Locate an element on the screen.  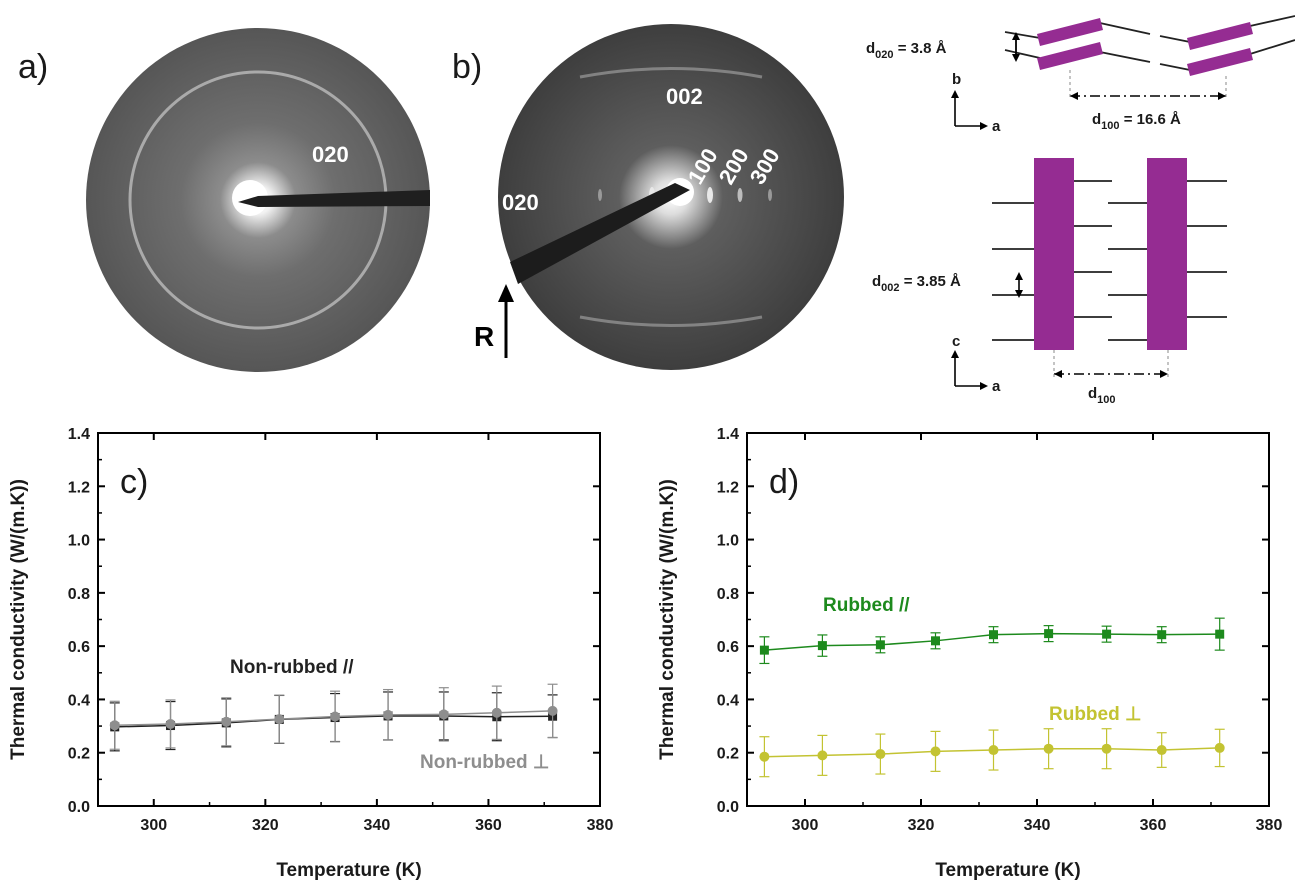
axis-a-label-top: a is located at coordinates (996, 126).